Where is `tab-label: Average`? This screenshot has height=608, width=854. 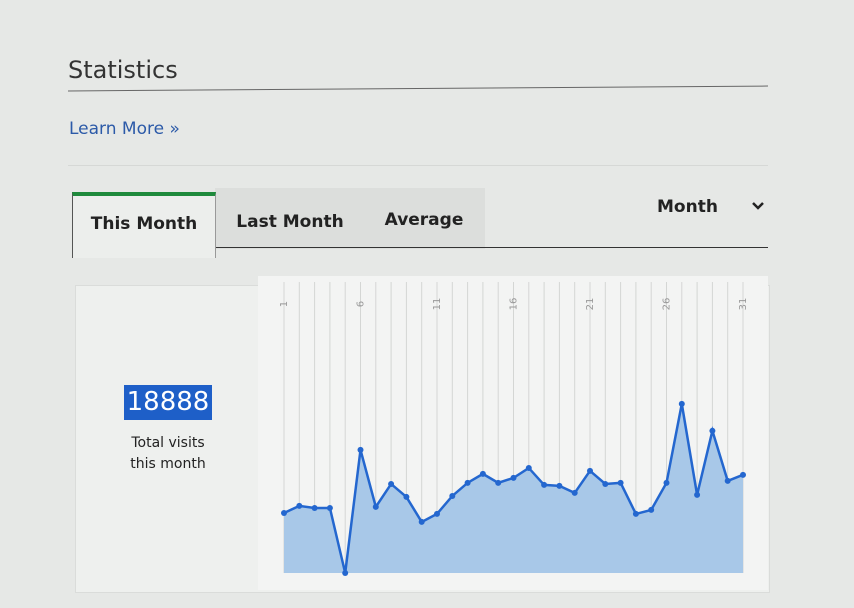 tab-label: Average is located at coordinates (424, 220).